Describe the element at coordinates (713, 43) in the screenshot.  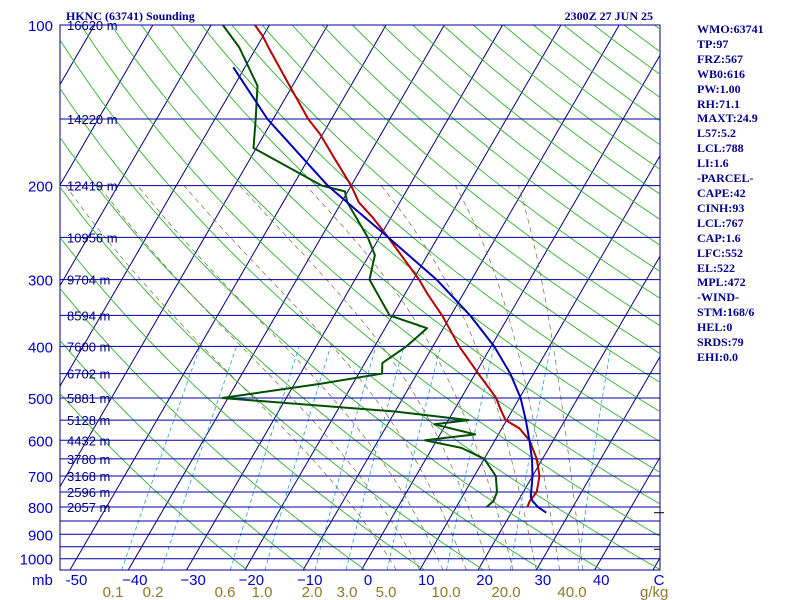
I see `index-item: TP:97` at that location.